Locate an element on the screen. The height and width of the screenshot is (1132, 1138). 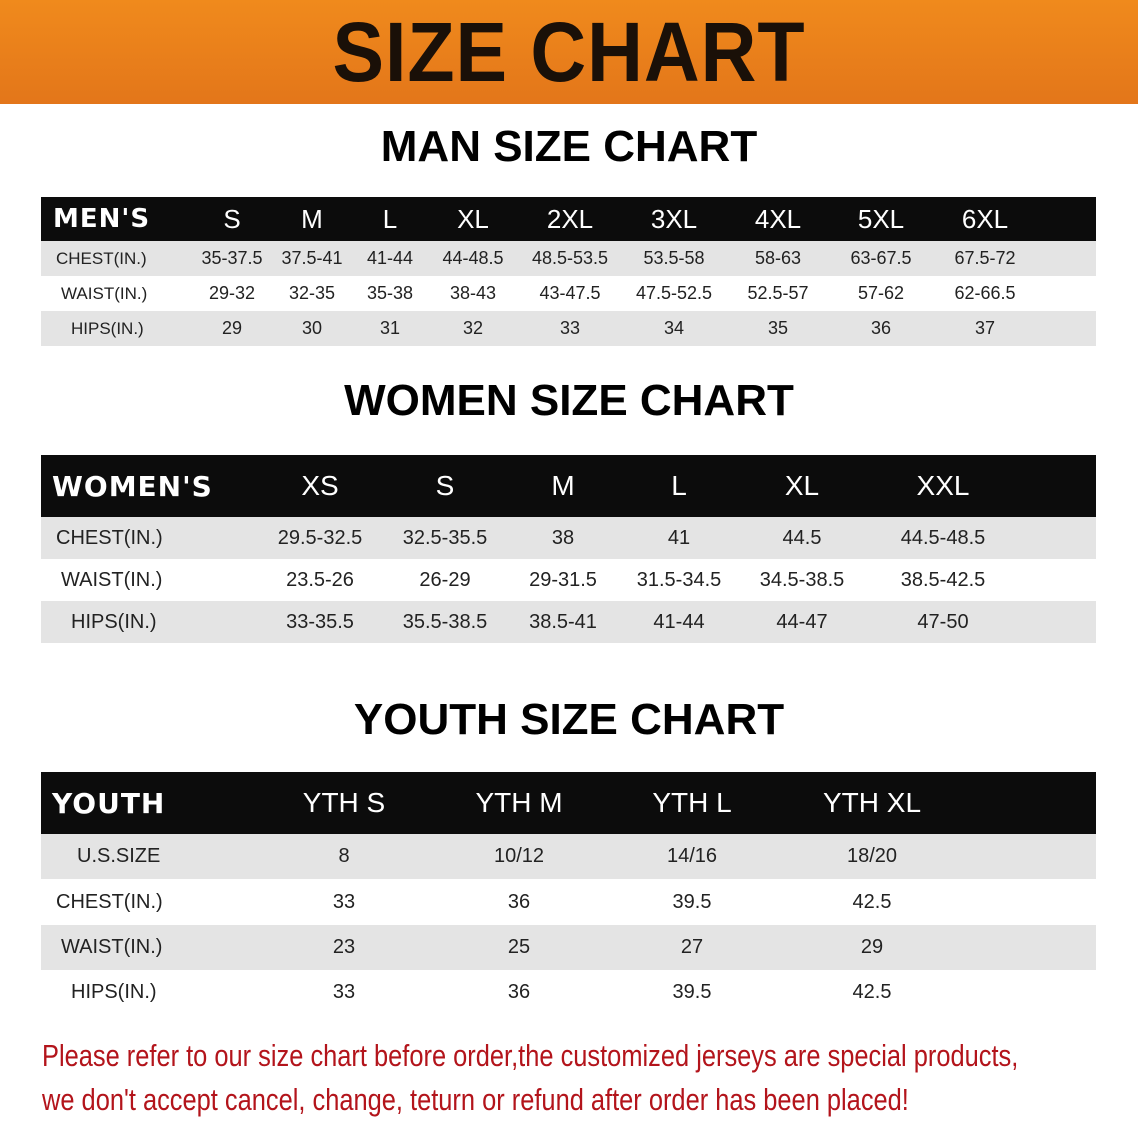
table-cell: 47.5-52.5 is located at coordinates (674, 293).